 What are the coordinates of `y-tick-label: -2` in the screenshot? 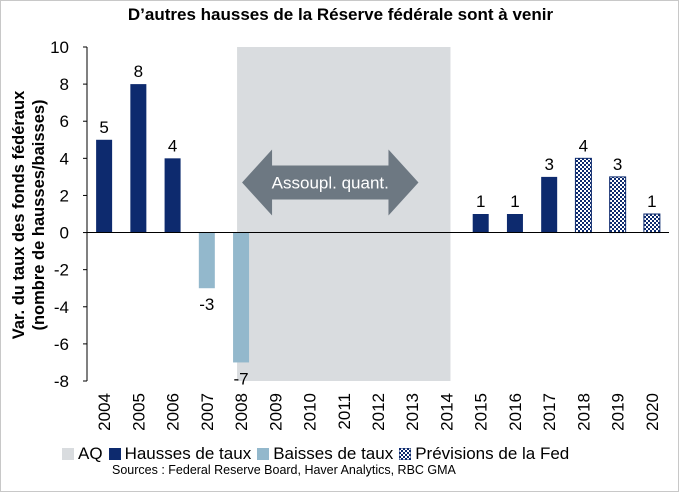 It's located at (61, 270).